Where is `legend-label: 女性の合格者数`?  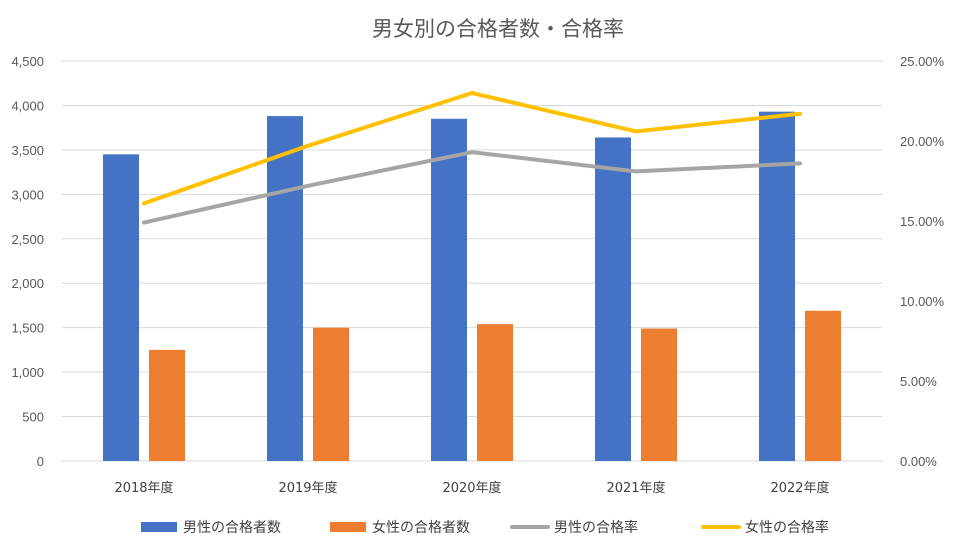
legend-label: 女性の合格者数 is located at coordinates (421, 527).